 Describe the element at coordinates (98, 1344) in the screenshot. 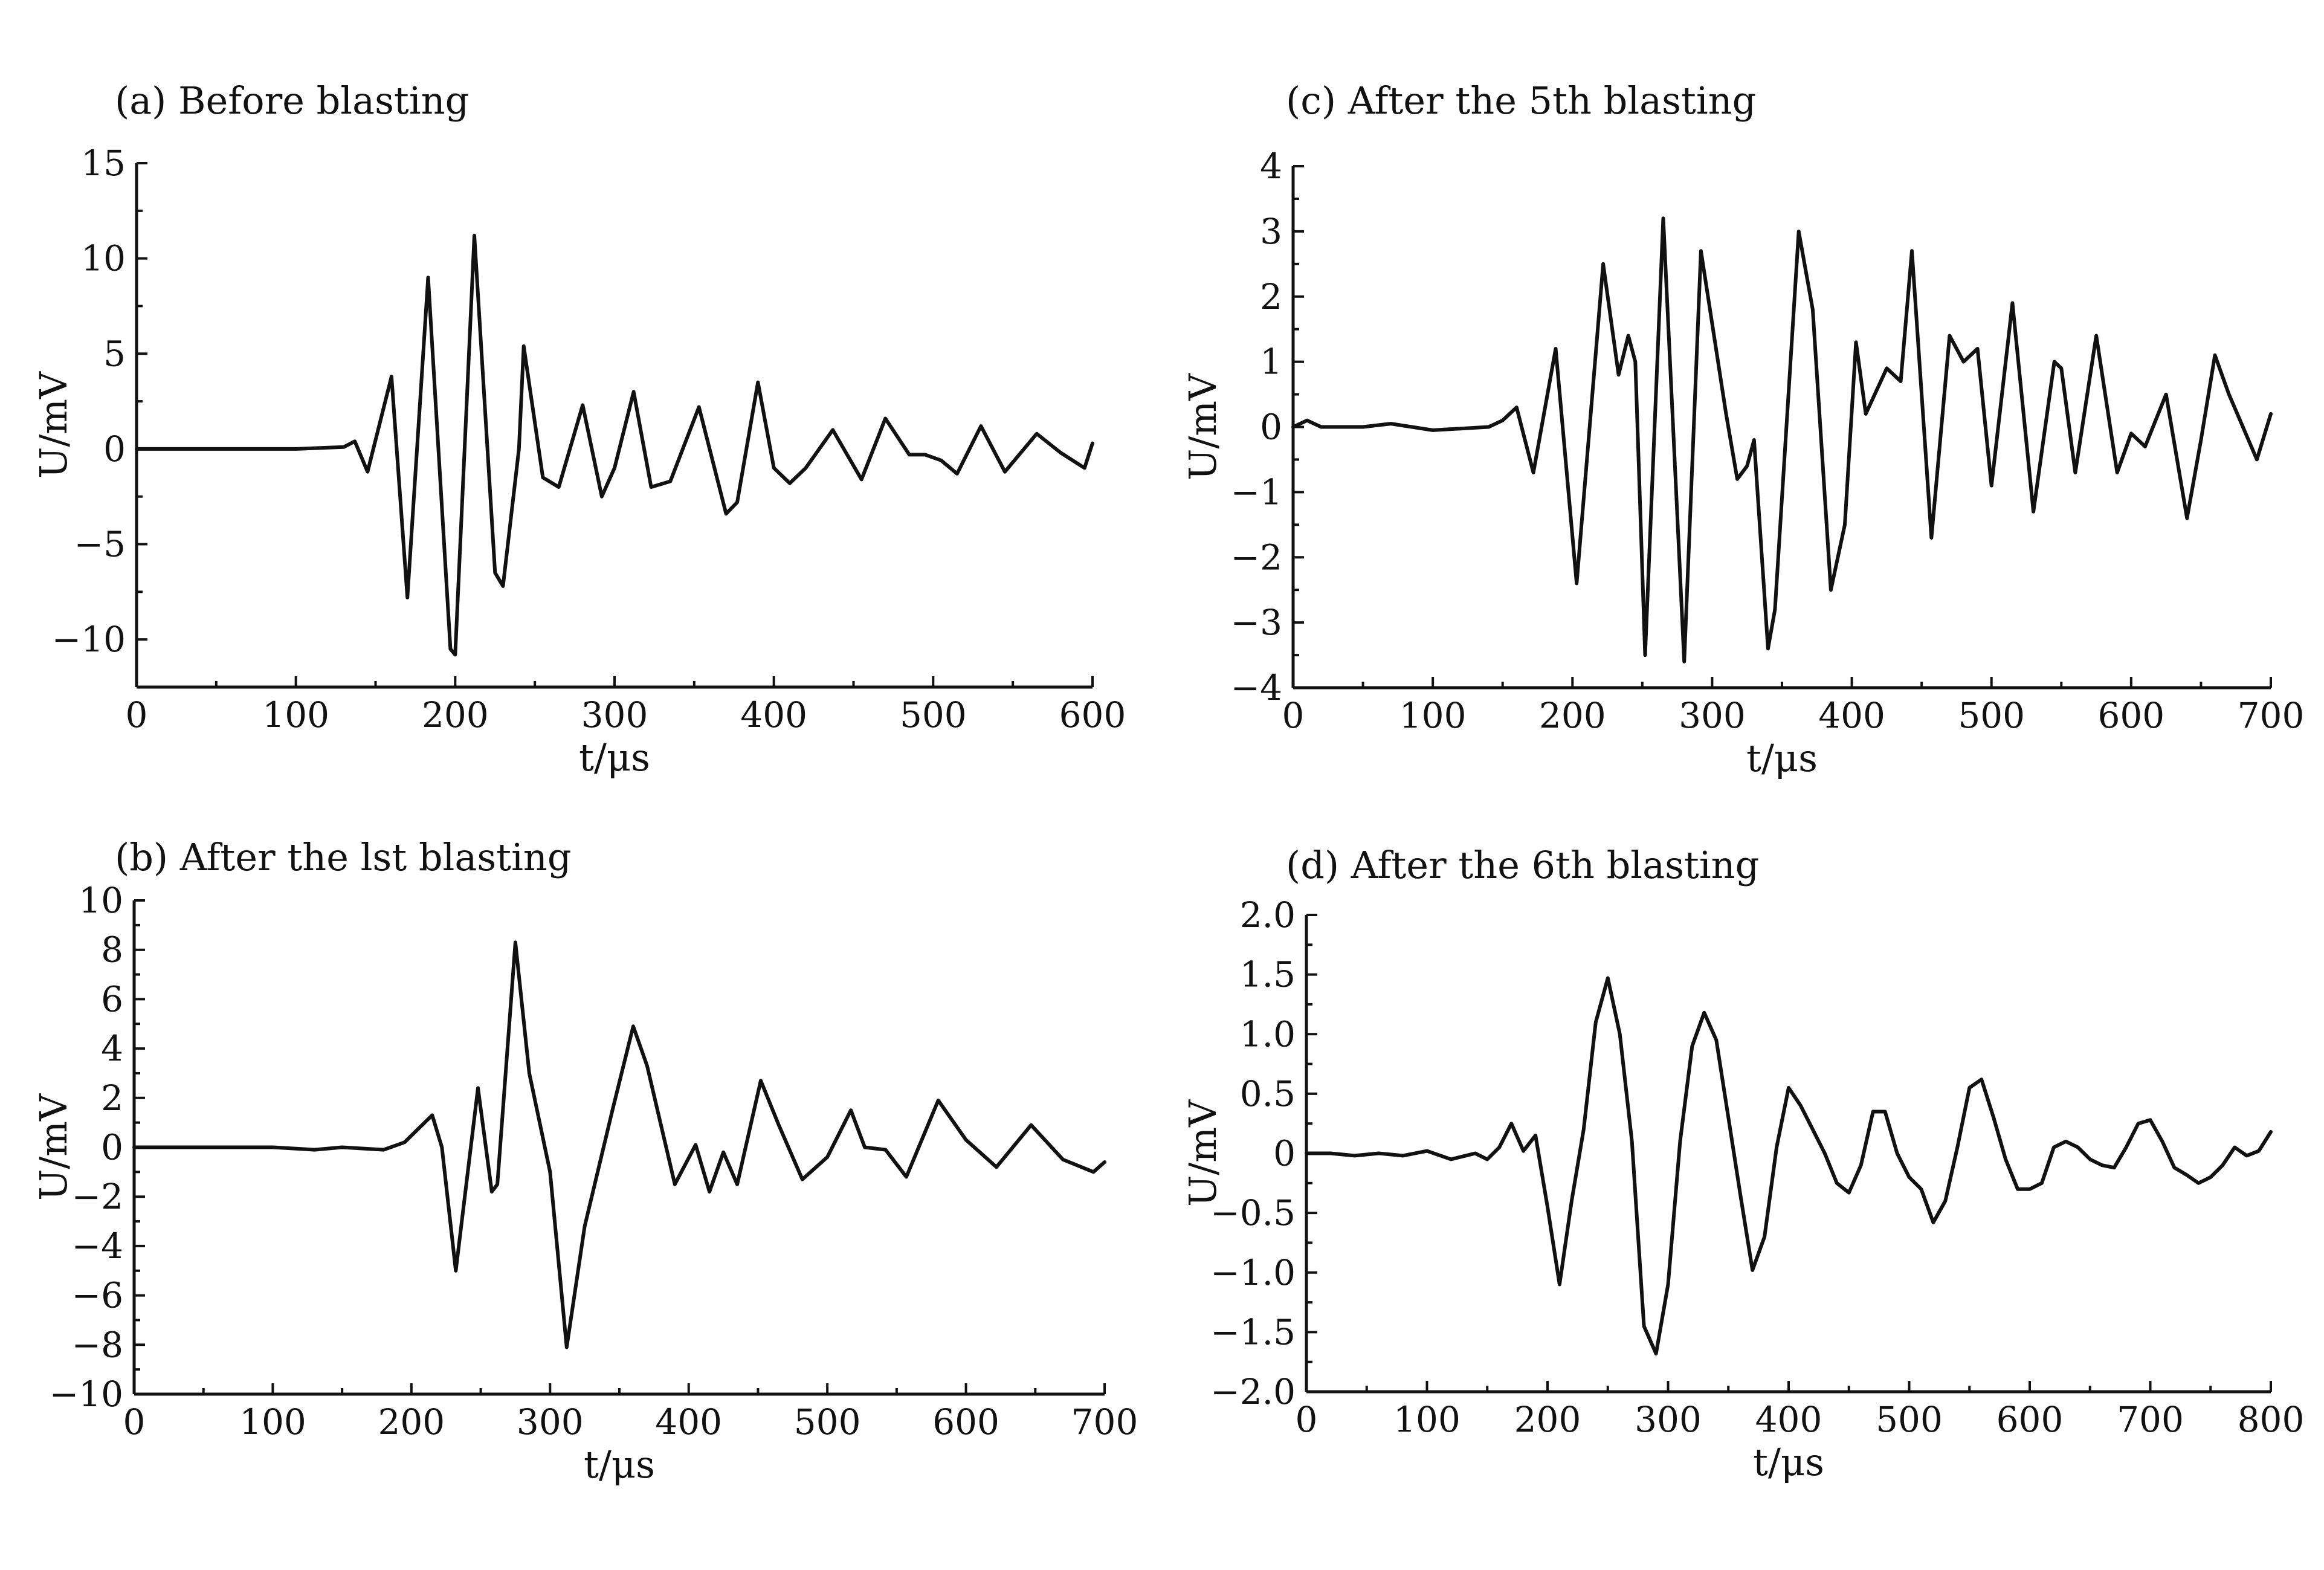

I see `y-tick-label: −8` at that location.